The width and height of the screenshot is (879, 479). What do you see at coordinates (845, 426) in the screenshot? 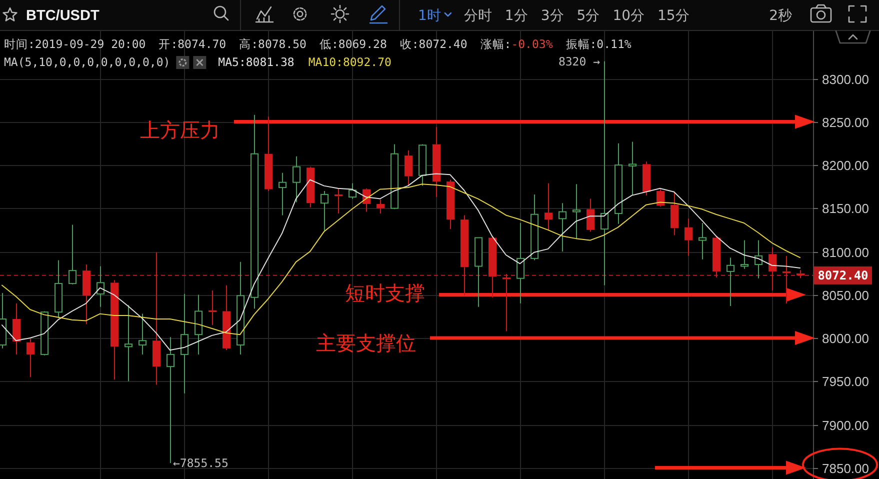
I see `y-tick-label: 7900.00` at bounding box center [845, 426].